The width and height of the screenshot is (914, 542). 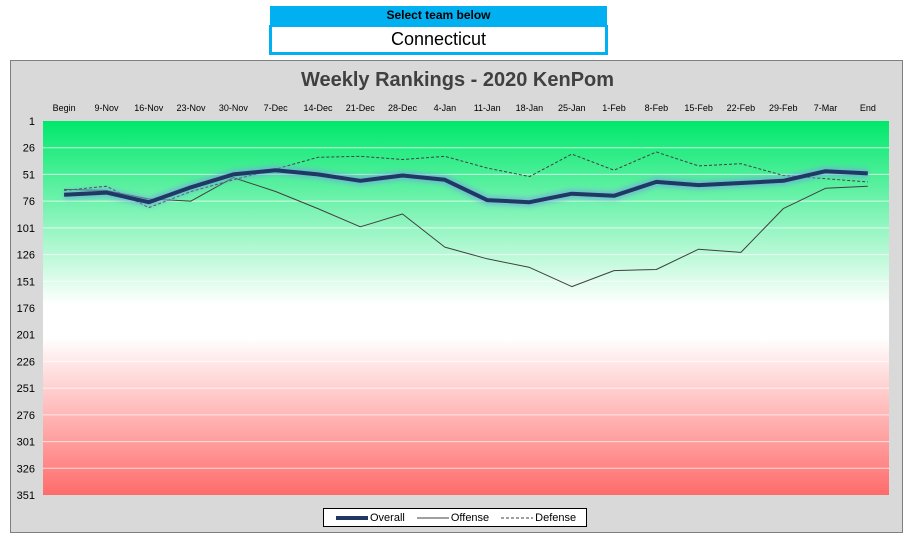 I want to click on x-tick-label: 29-Feb, so click(x=783, y=108).